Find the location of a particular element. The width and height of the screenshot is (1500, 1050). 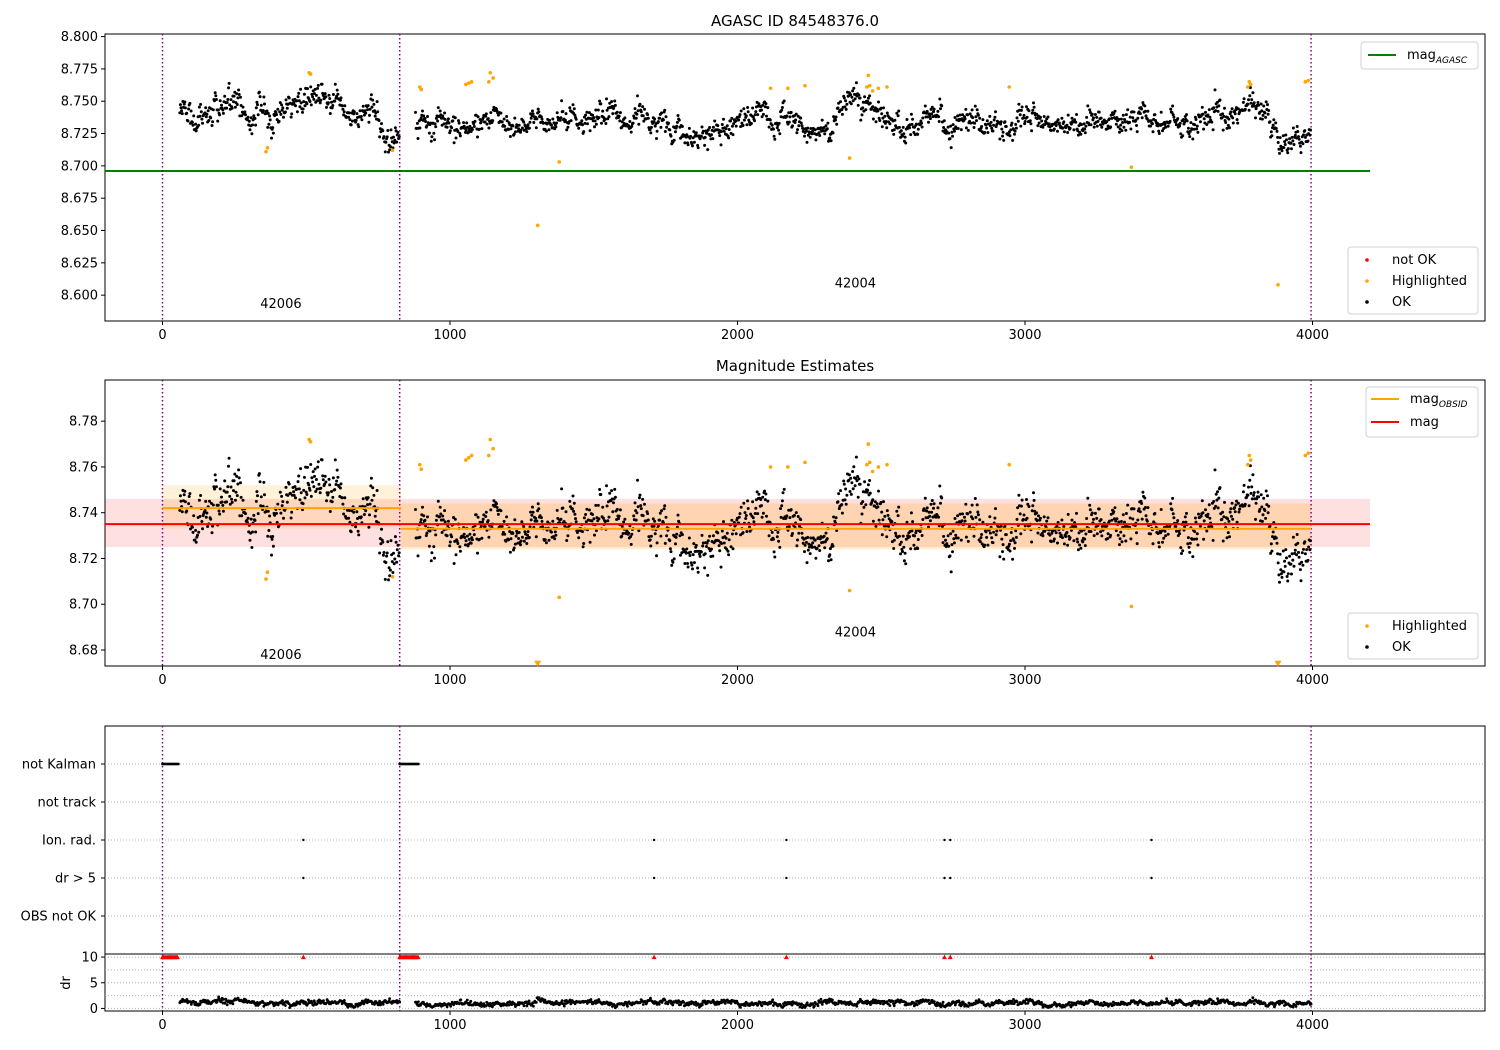

y-tick-label: 8.775 is located at coordinates (79, 69).